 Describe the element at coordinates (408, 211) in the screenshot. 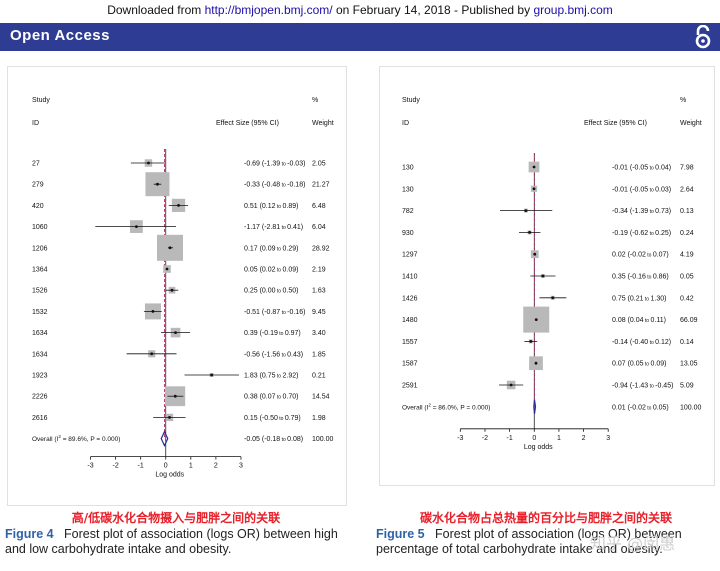

I see `study-id: 782` at that location.